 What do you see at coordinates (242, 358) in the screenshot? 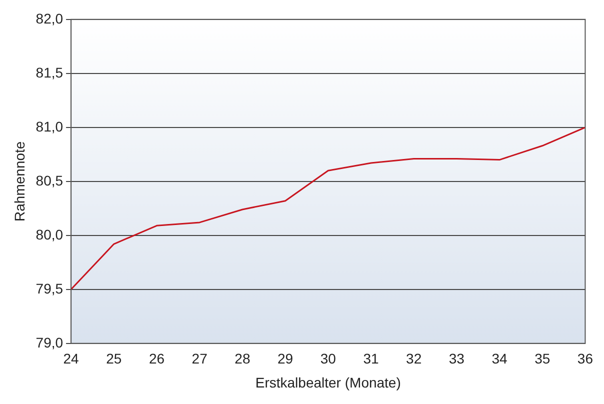
I see `x-tick-label: 28` at bounding box center [242, 358].